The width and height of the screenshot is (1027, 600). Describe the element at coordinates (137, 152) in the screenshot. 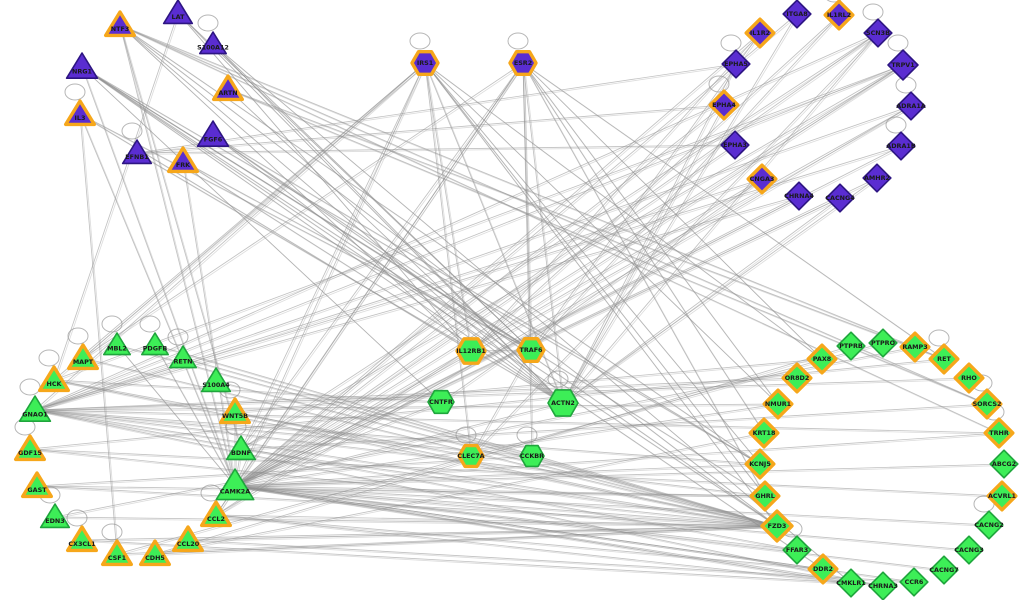

I see `node-EFNB1` at that location.